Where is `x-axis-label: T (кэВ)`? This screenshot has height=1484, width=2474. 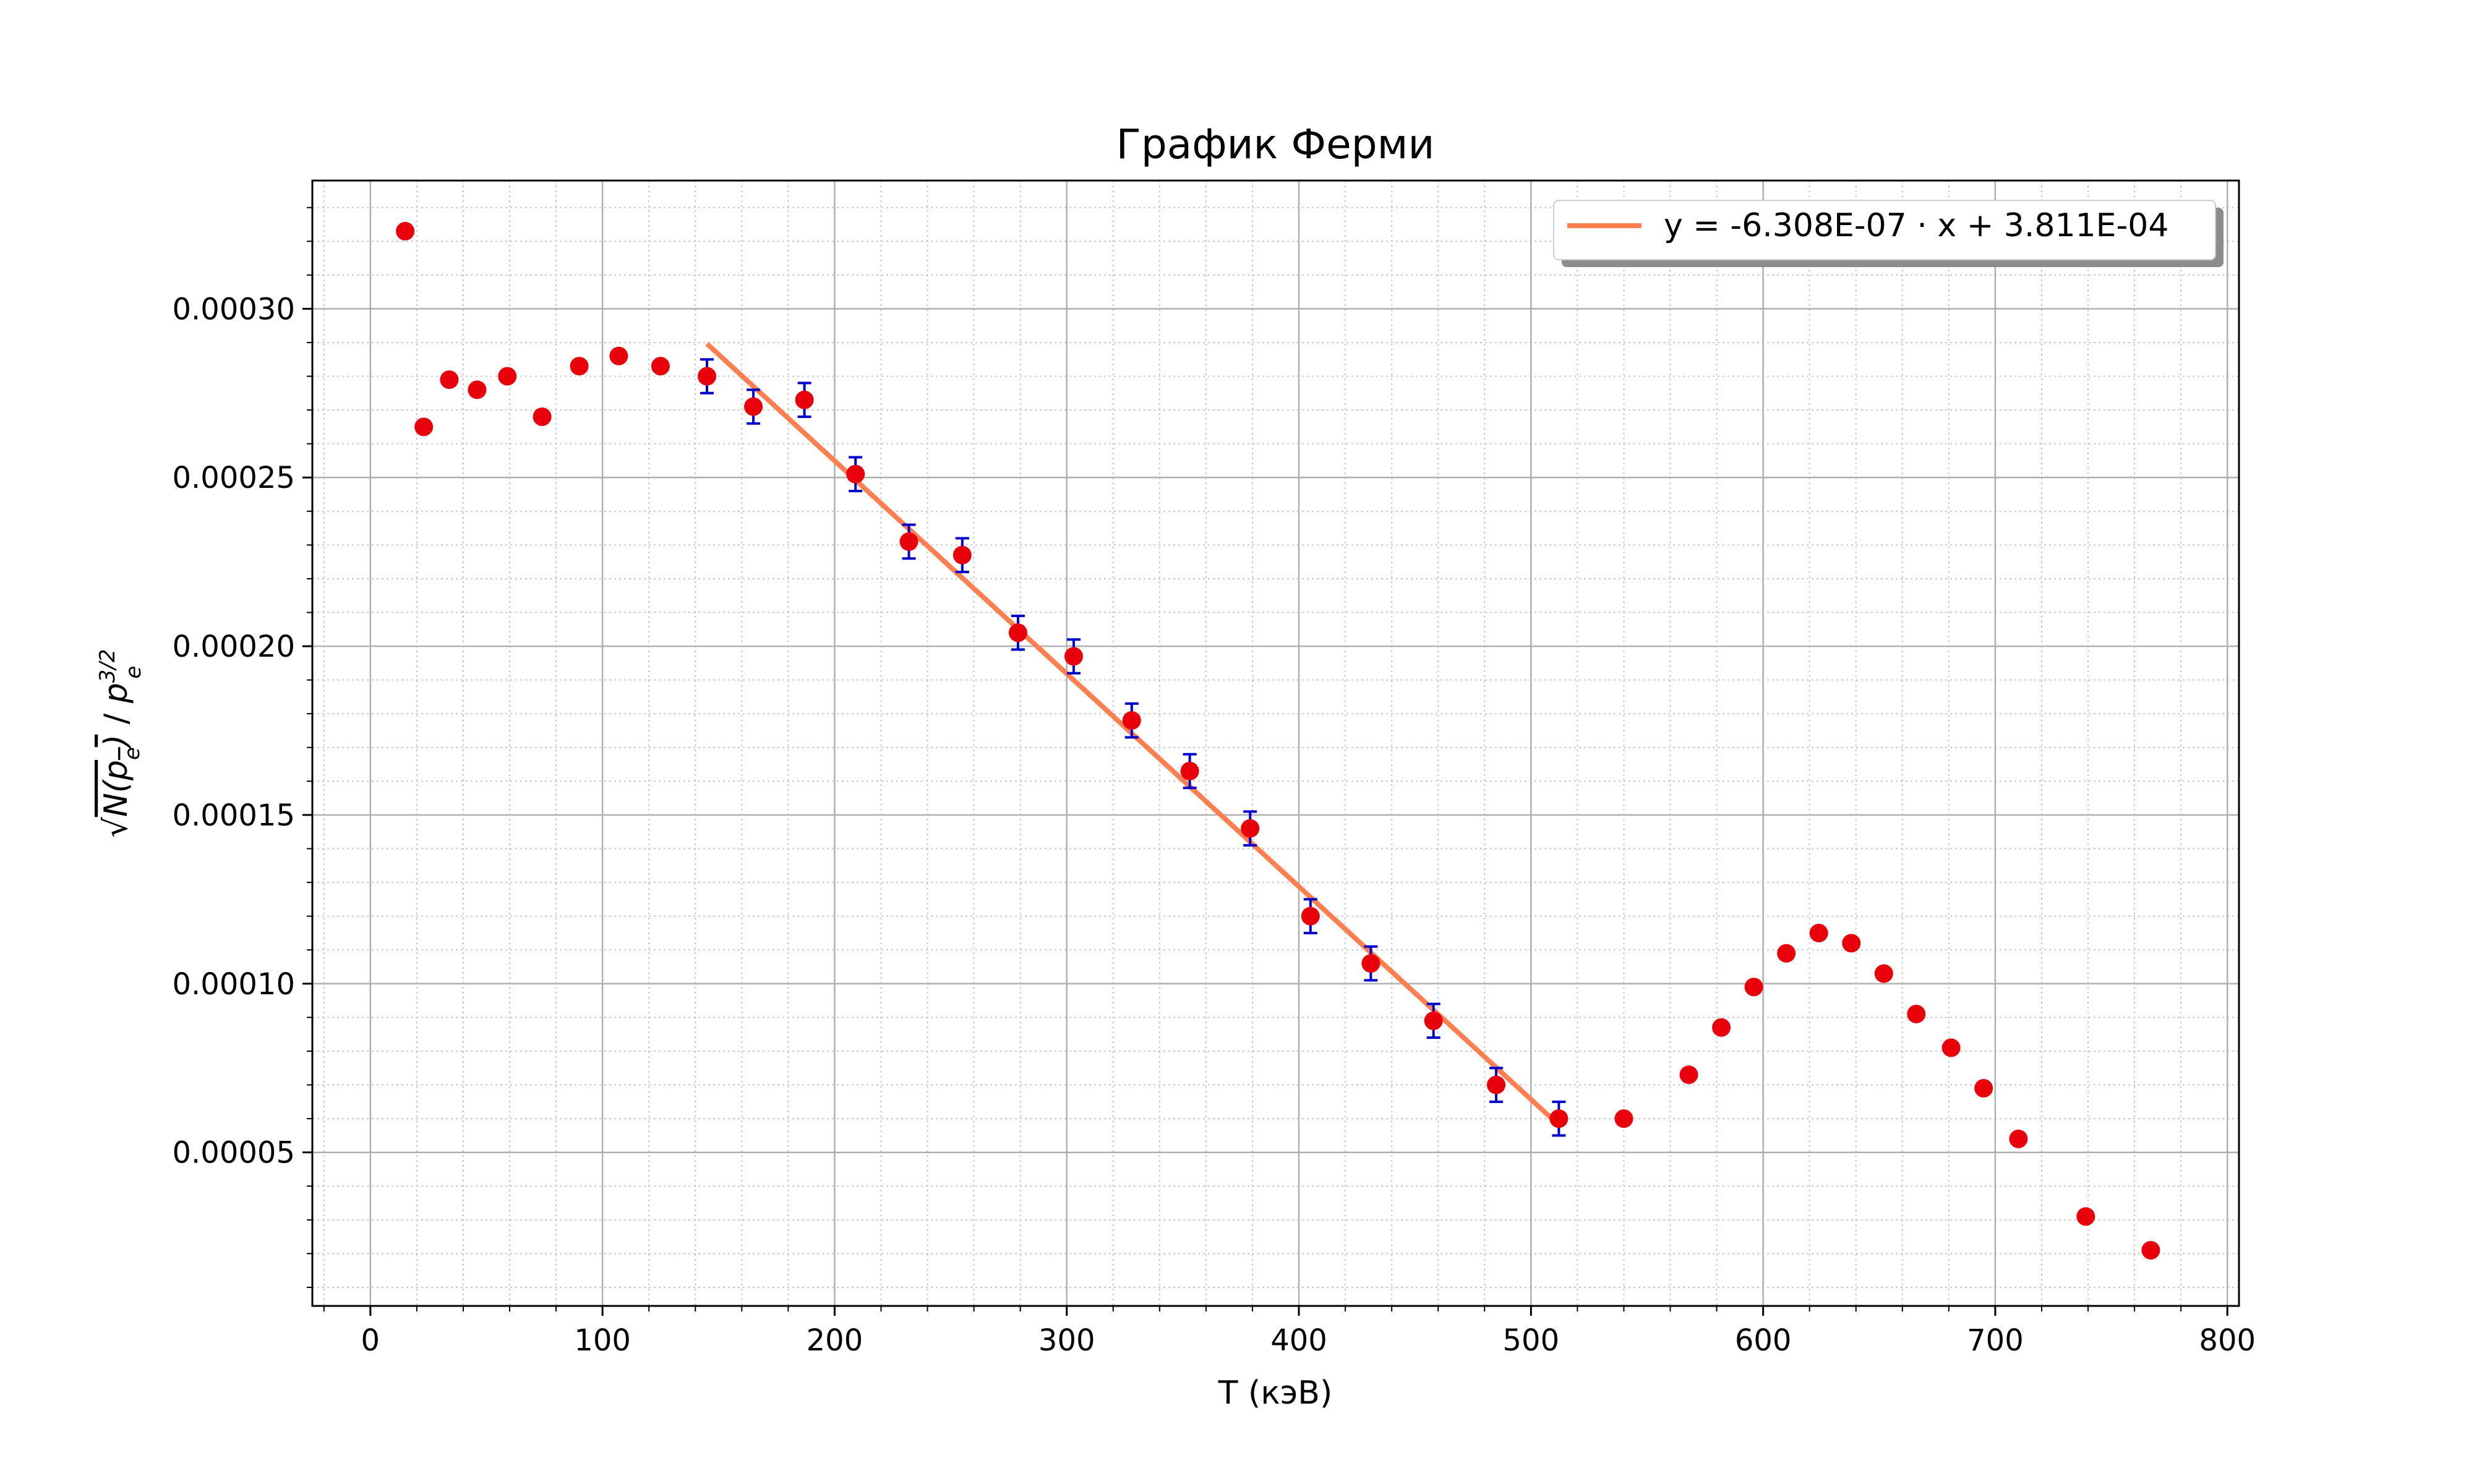 x-axis-label: T (кэВ) is located at coordinates (1275, 1393).